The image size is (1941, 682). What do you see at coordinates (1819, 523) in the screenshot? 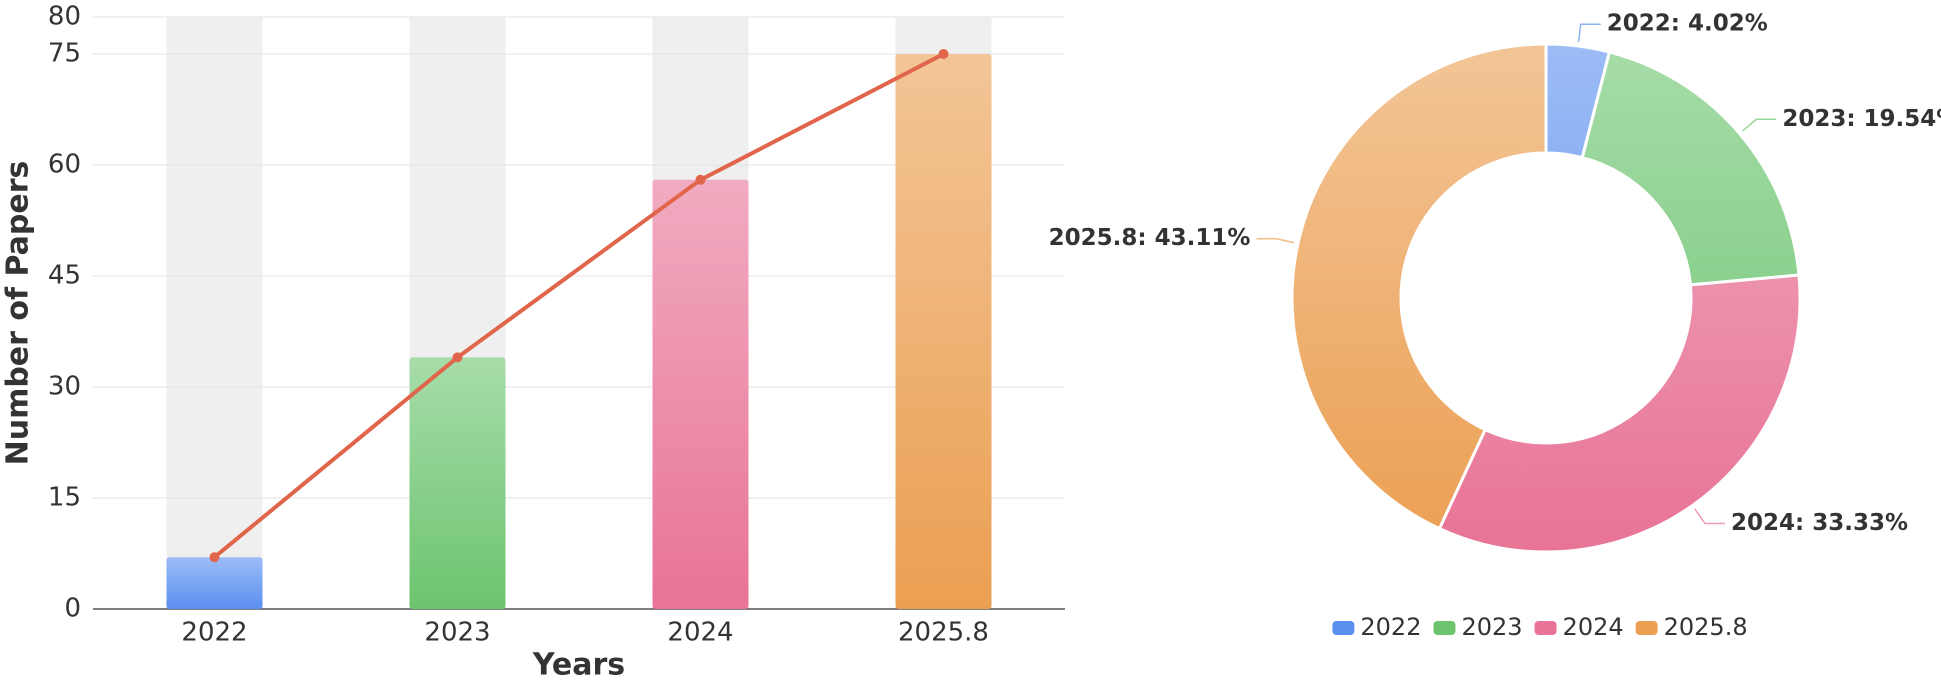
I see `slice-label: 2024: 33.33%` at bounding box center [1819, 523].